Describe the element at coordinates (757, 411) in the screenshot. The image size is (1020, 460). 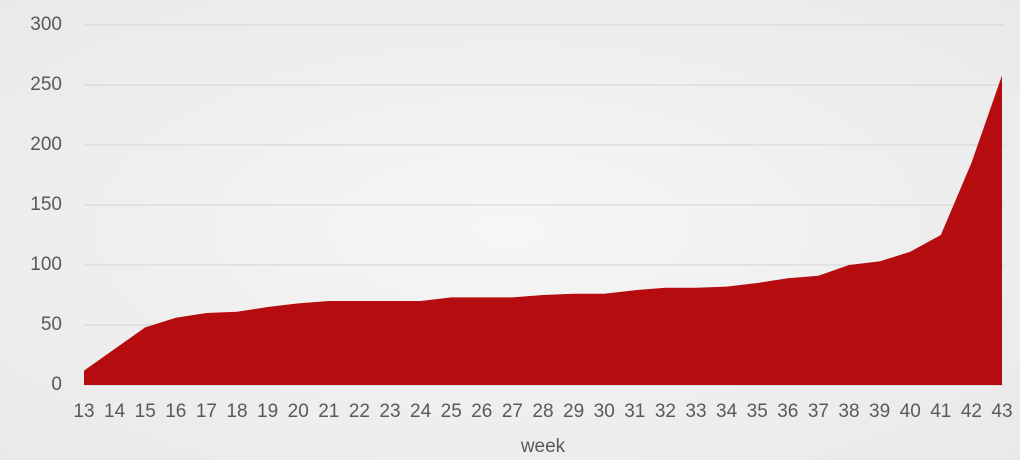
I see `x-tick-label: 35` at that location.